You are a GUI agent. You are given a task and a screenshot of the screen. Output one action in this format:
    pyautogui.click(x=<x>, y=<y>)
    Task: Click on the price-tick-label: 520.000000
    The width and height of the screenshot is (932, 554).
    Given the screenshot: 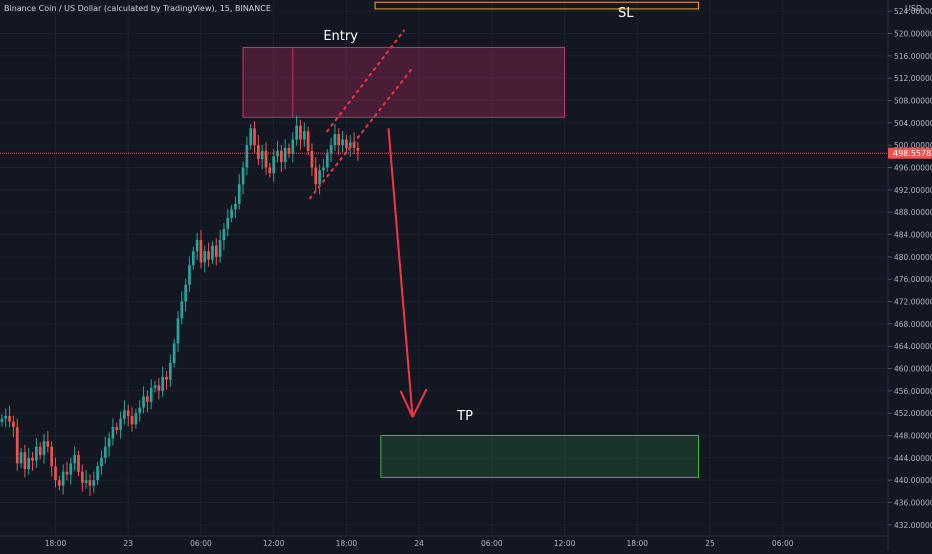 What is the action you would take?
    pyautogui.click(x=913, y=34)
    